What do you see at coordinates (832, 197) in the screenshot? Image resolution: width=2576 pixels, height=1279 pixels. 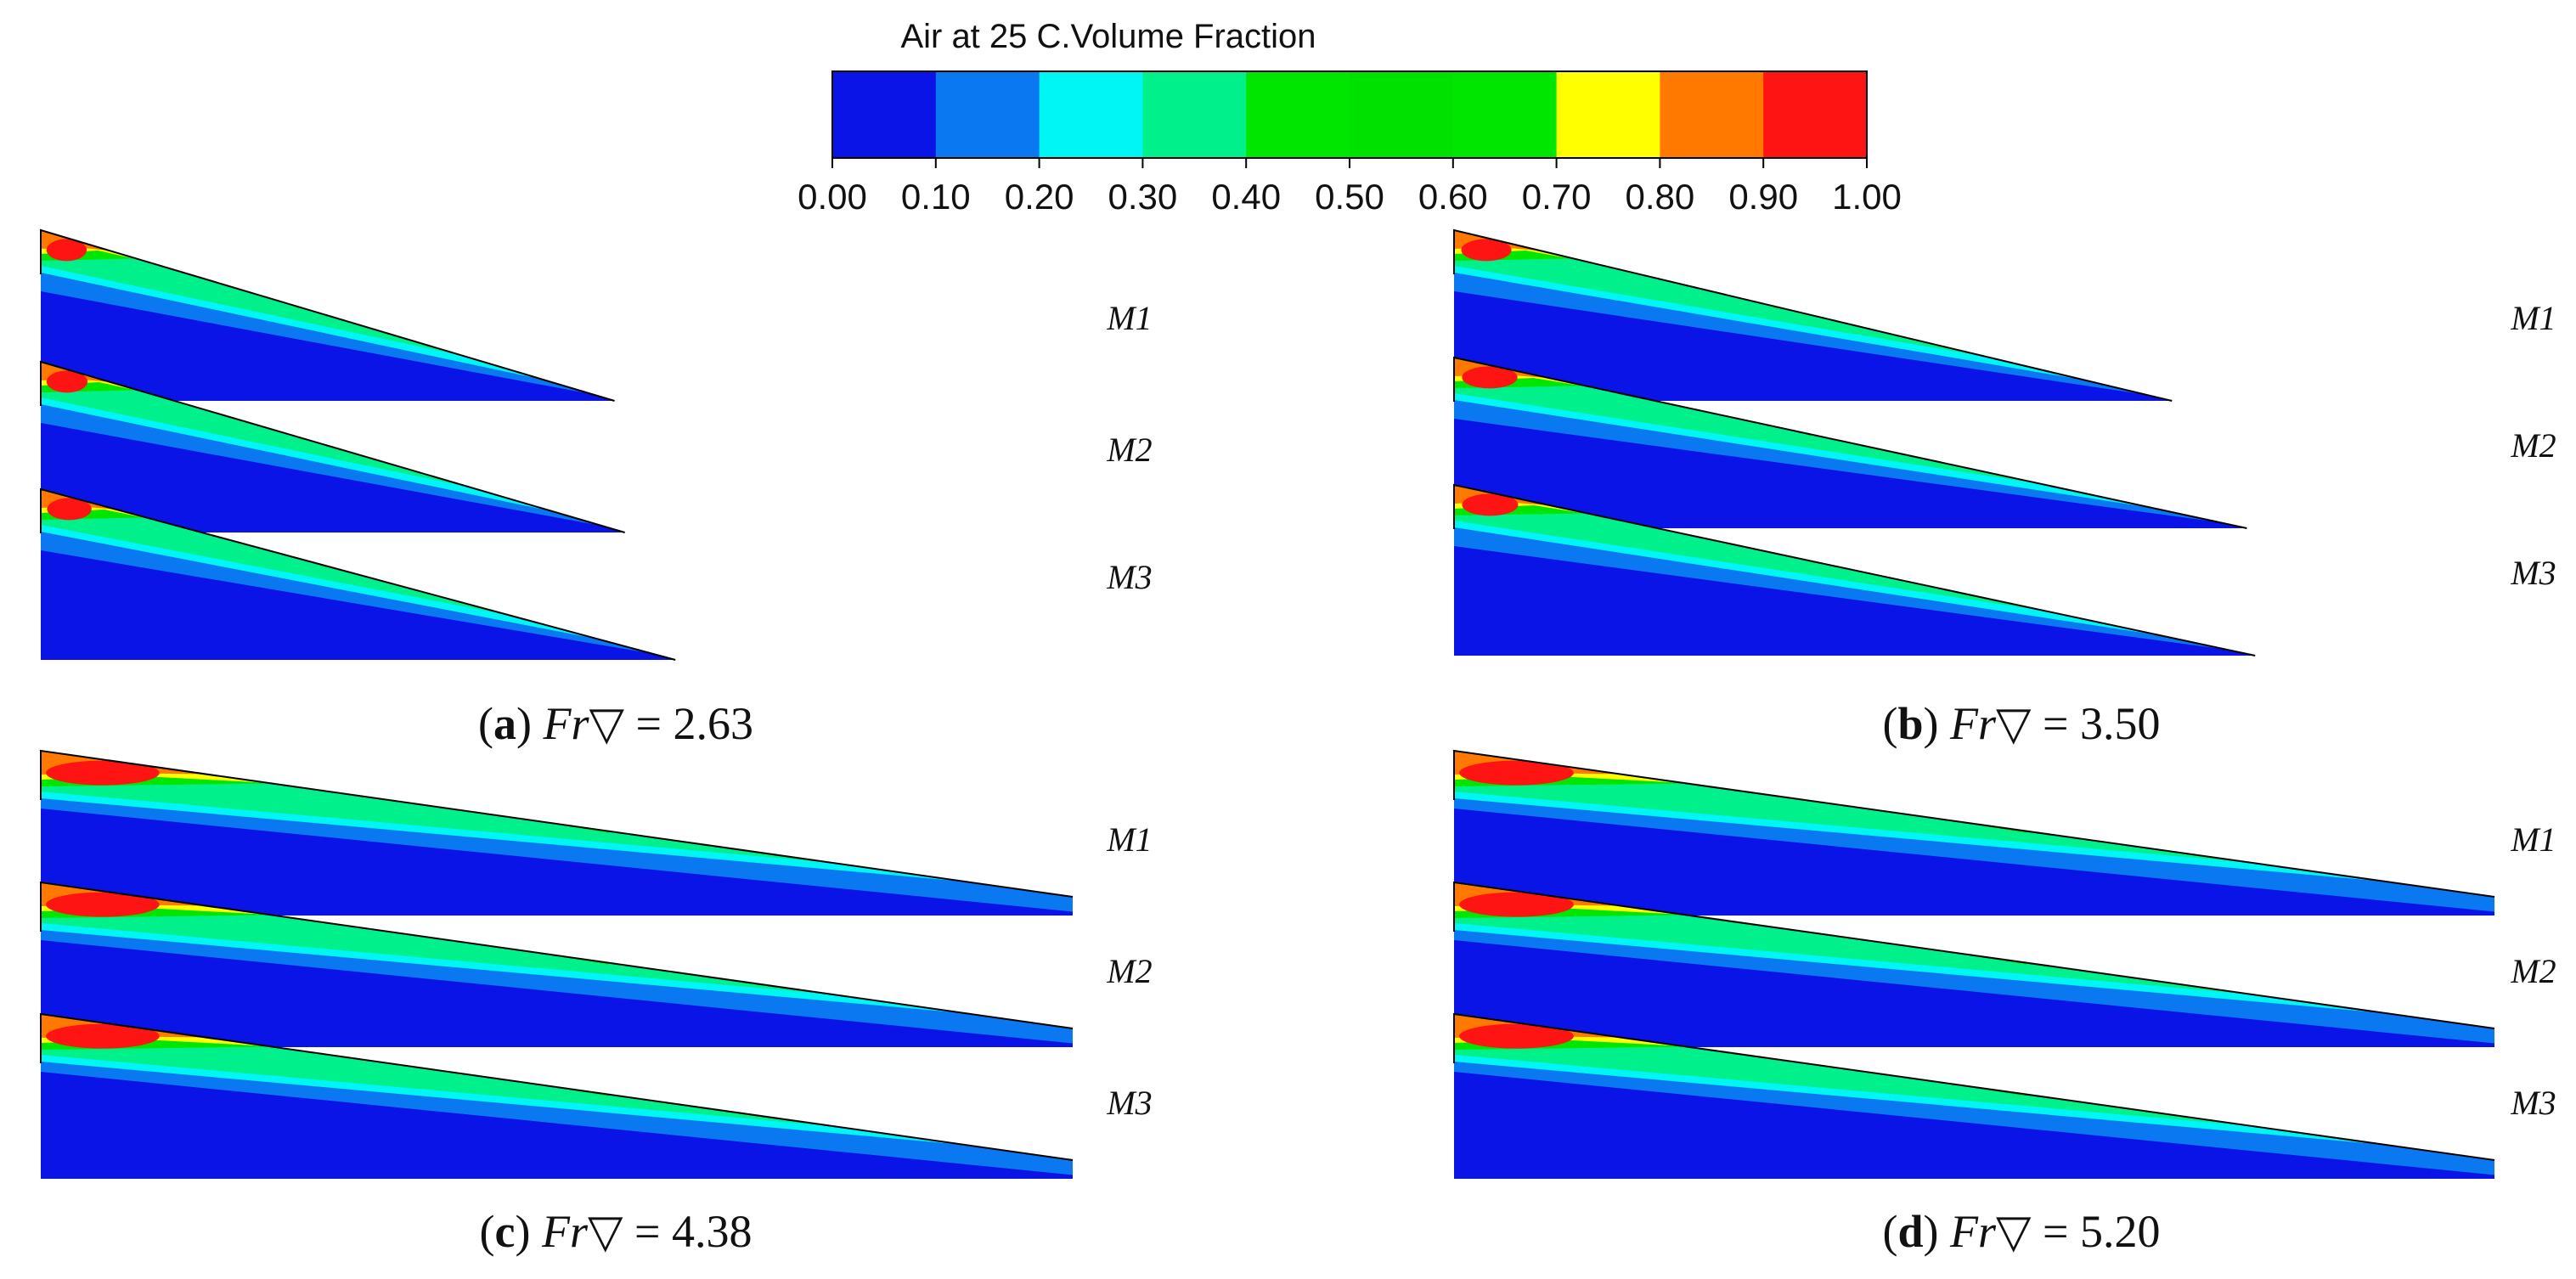 I see `colorbar-tick-label: 0.00` at bounding box center [832, 197].